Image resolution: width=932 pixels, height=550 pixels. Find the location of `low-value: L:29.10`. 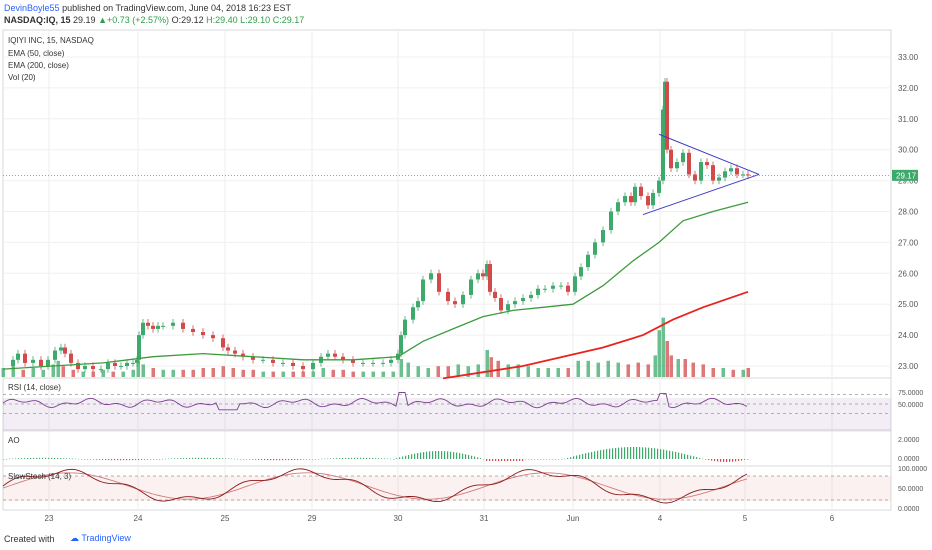

low-value: L:29.10 is located at coordinates (255, 20).